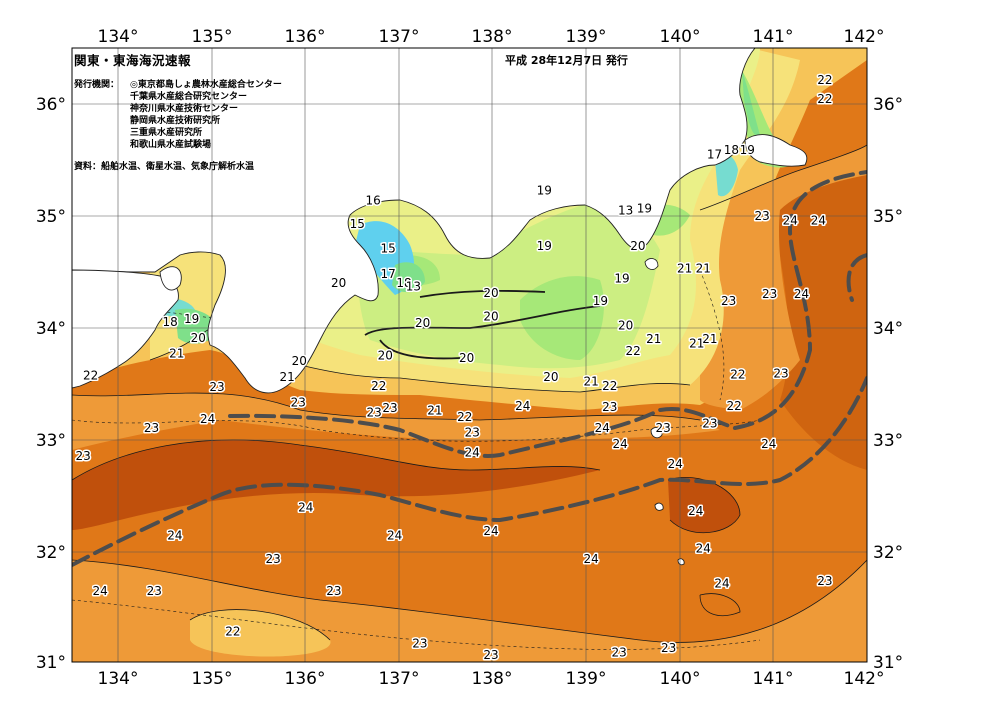  I want to click on isotherm-label: 18, so click(731, 150).